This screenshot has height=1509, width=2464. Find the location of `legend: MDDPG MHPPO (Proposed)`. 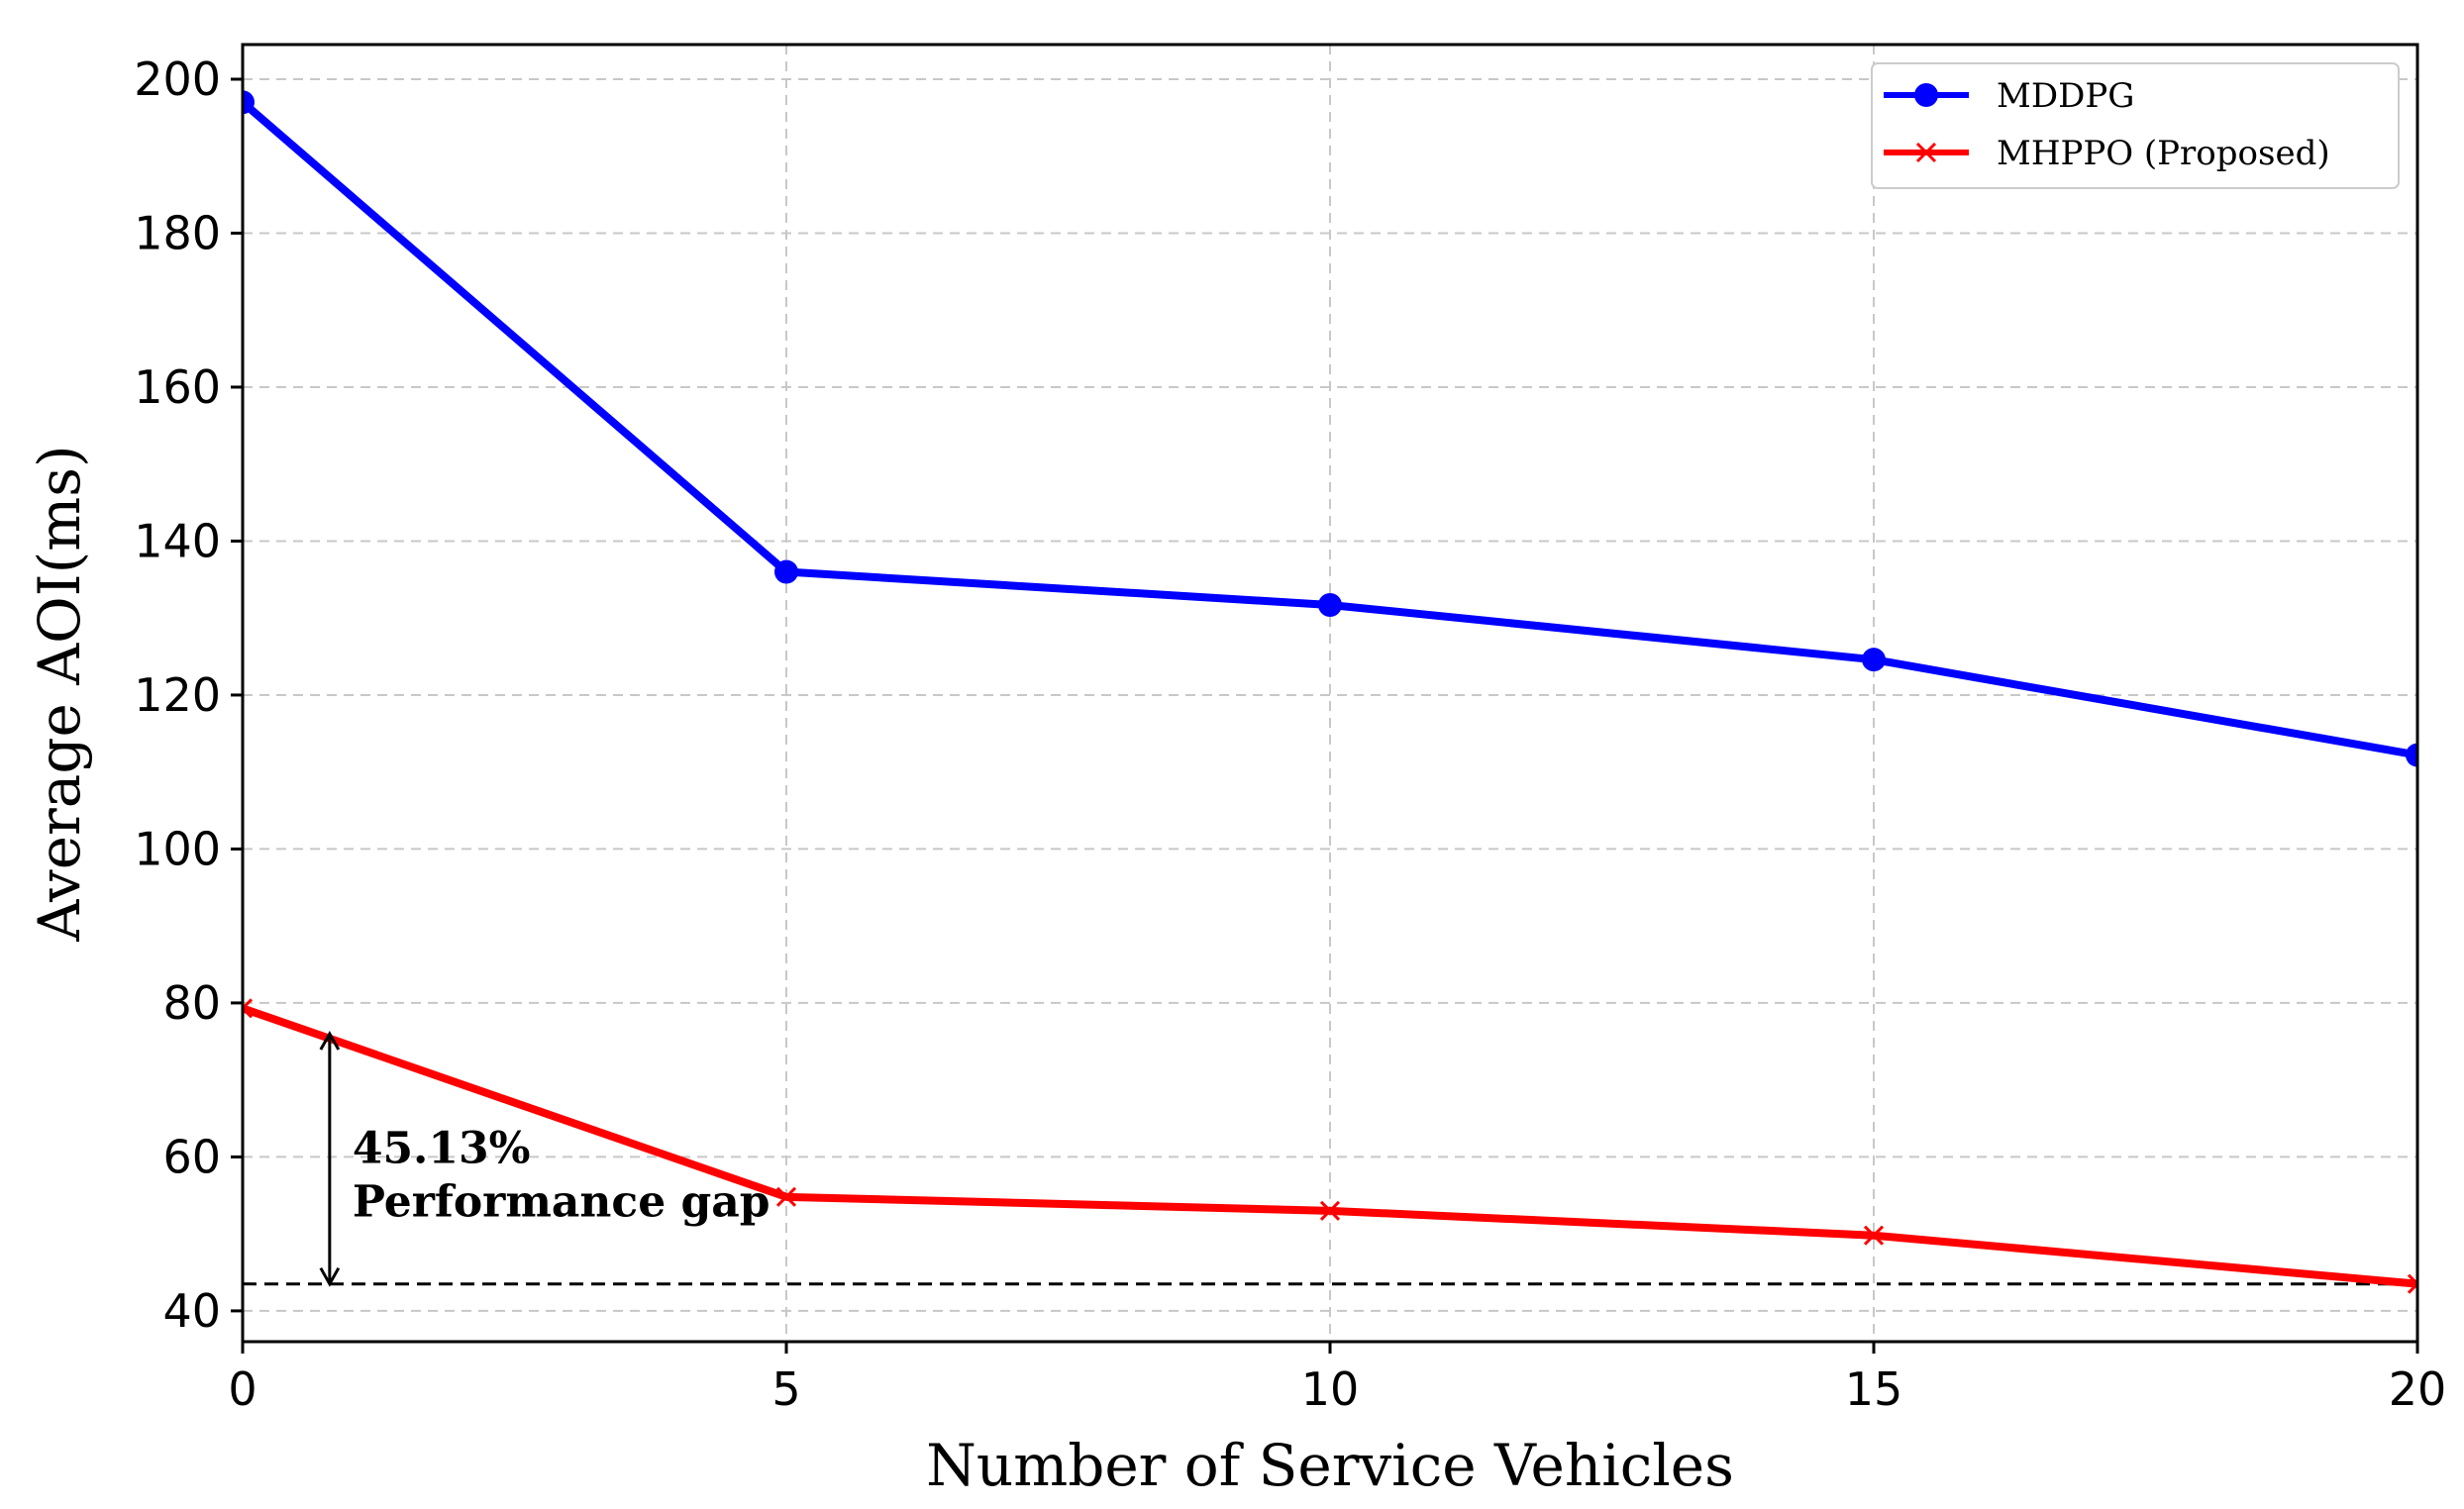

legend: MDDPG MHPPO (Proposed) is located at coordinates (2135, 125).